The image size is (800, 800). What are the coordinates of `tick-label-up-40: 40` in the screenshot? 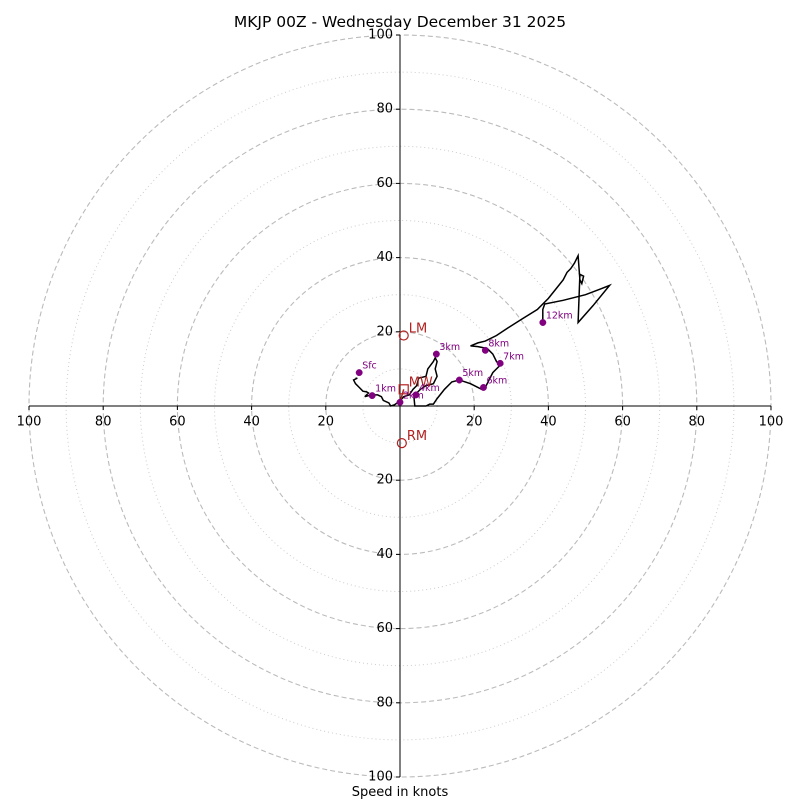 It's located at (384, 257).